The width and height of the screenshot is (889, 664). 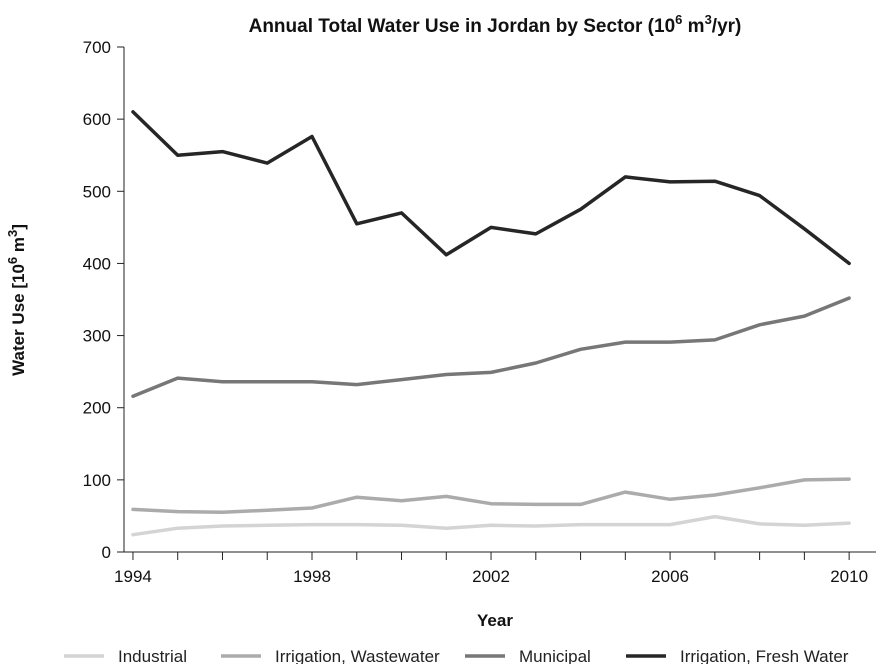 What do you see at coordinates (97, 408) in the screenshot?
I see `y-tick-label: 200` at bounding box center [97, 408].